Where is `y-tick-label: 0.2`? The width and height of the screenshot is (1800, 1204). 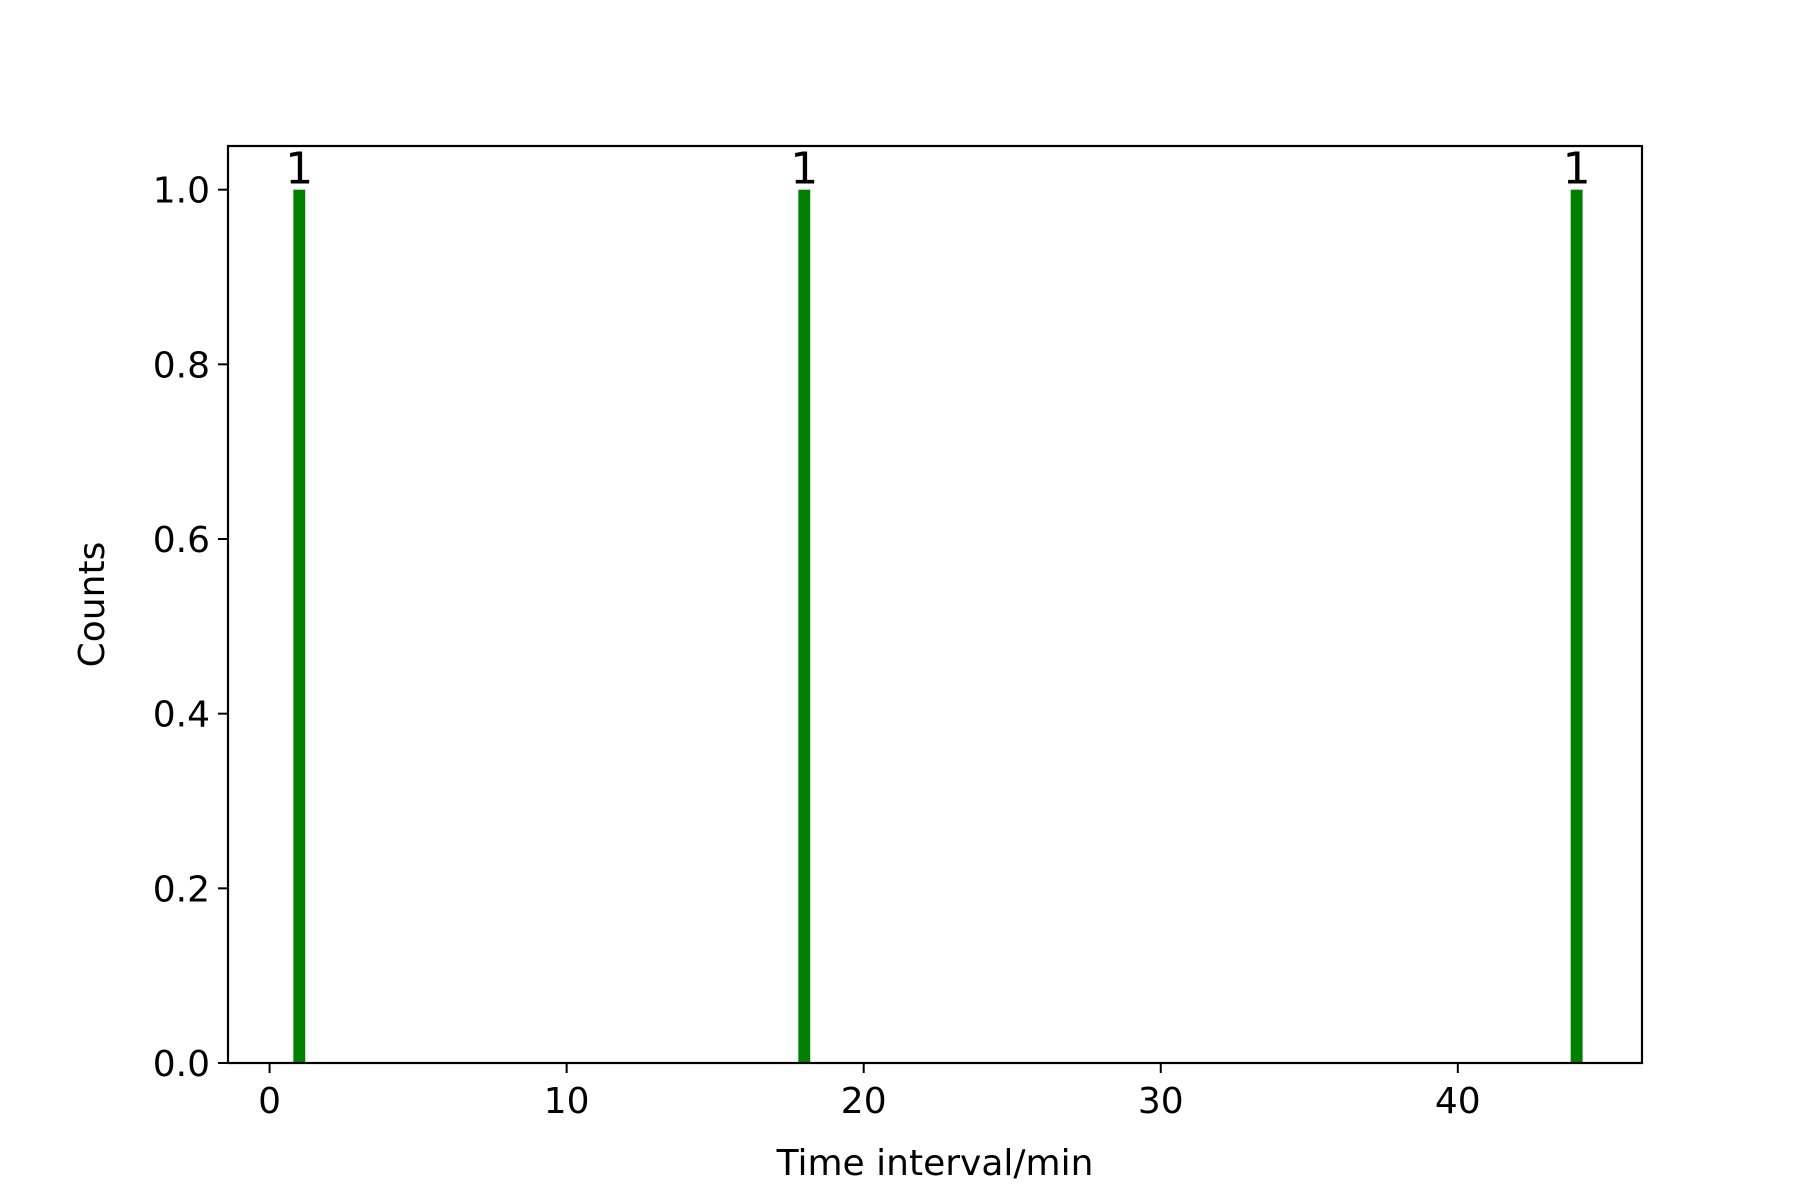
y-tick-label: 0.2 is located at coordinates (181, 889).